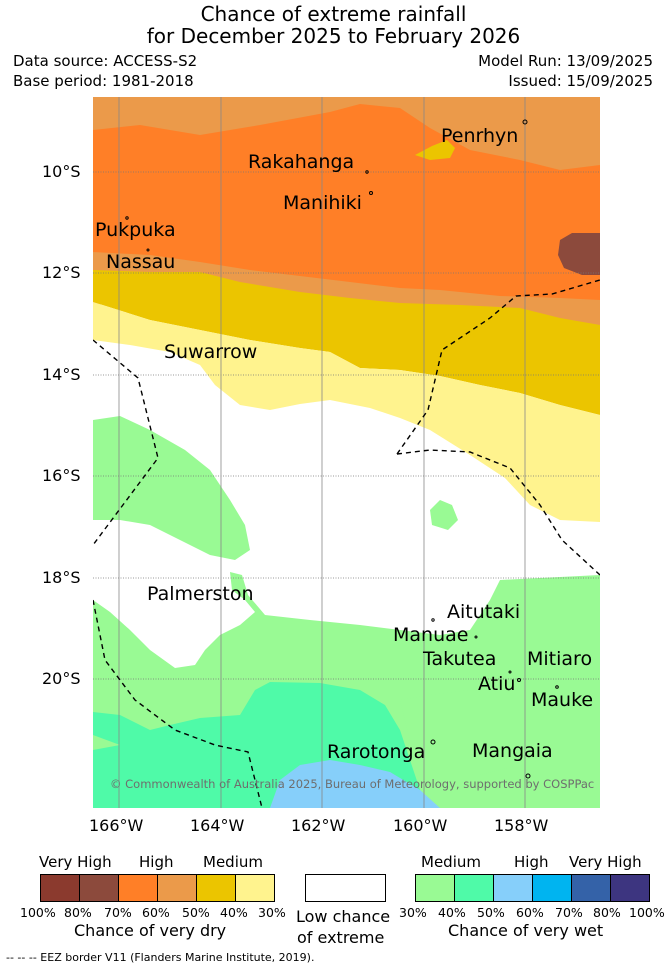 The height and width of the screenshot is (972, 667). I want to click on wet-legend-very-high: Very High, so click(605, 862).